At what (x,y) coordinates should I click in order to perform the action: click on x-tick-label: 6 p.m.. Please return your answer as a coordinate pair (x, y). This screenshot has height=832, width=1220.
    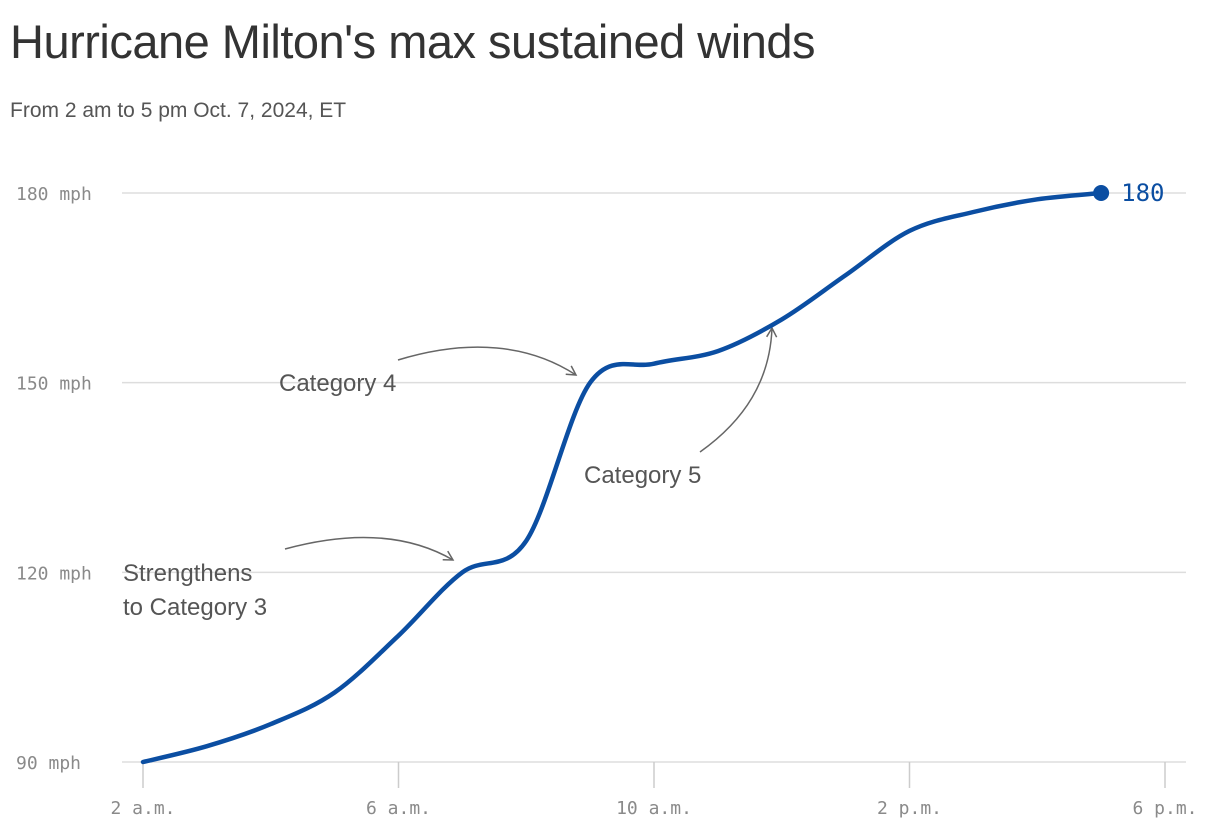
    Looking at the image, I should click on (1164, 808).